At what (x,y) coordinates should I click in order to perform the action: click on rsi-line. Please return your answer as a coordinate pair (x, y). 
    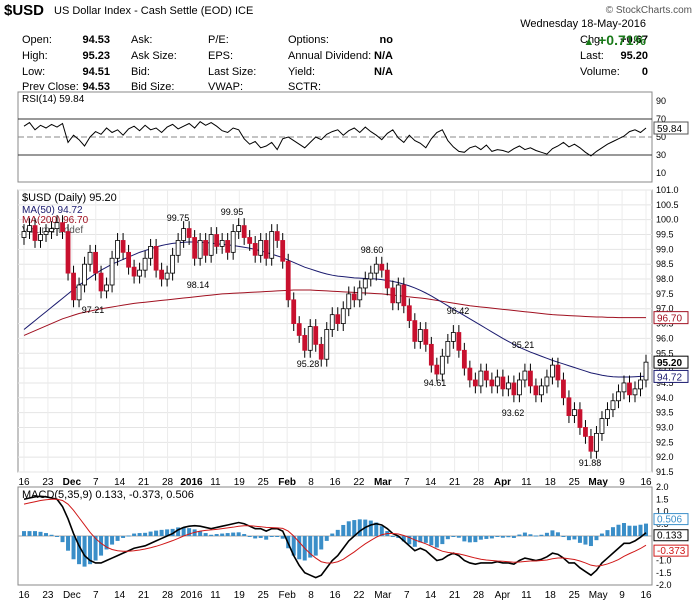
    Looking at the image, I should click on (335, 139).